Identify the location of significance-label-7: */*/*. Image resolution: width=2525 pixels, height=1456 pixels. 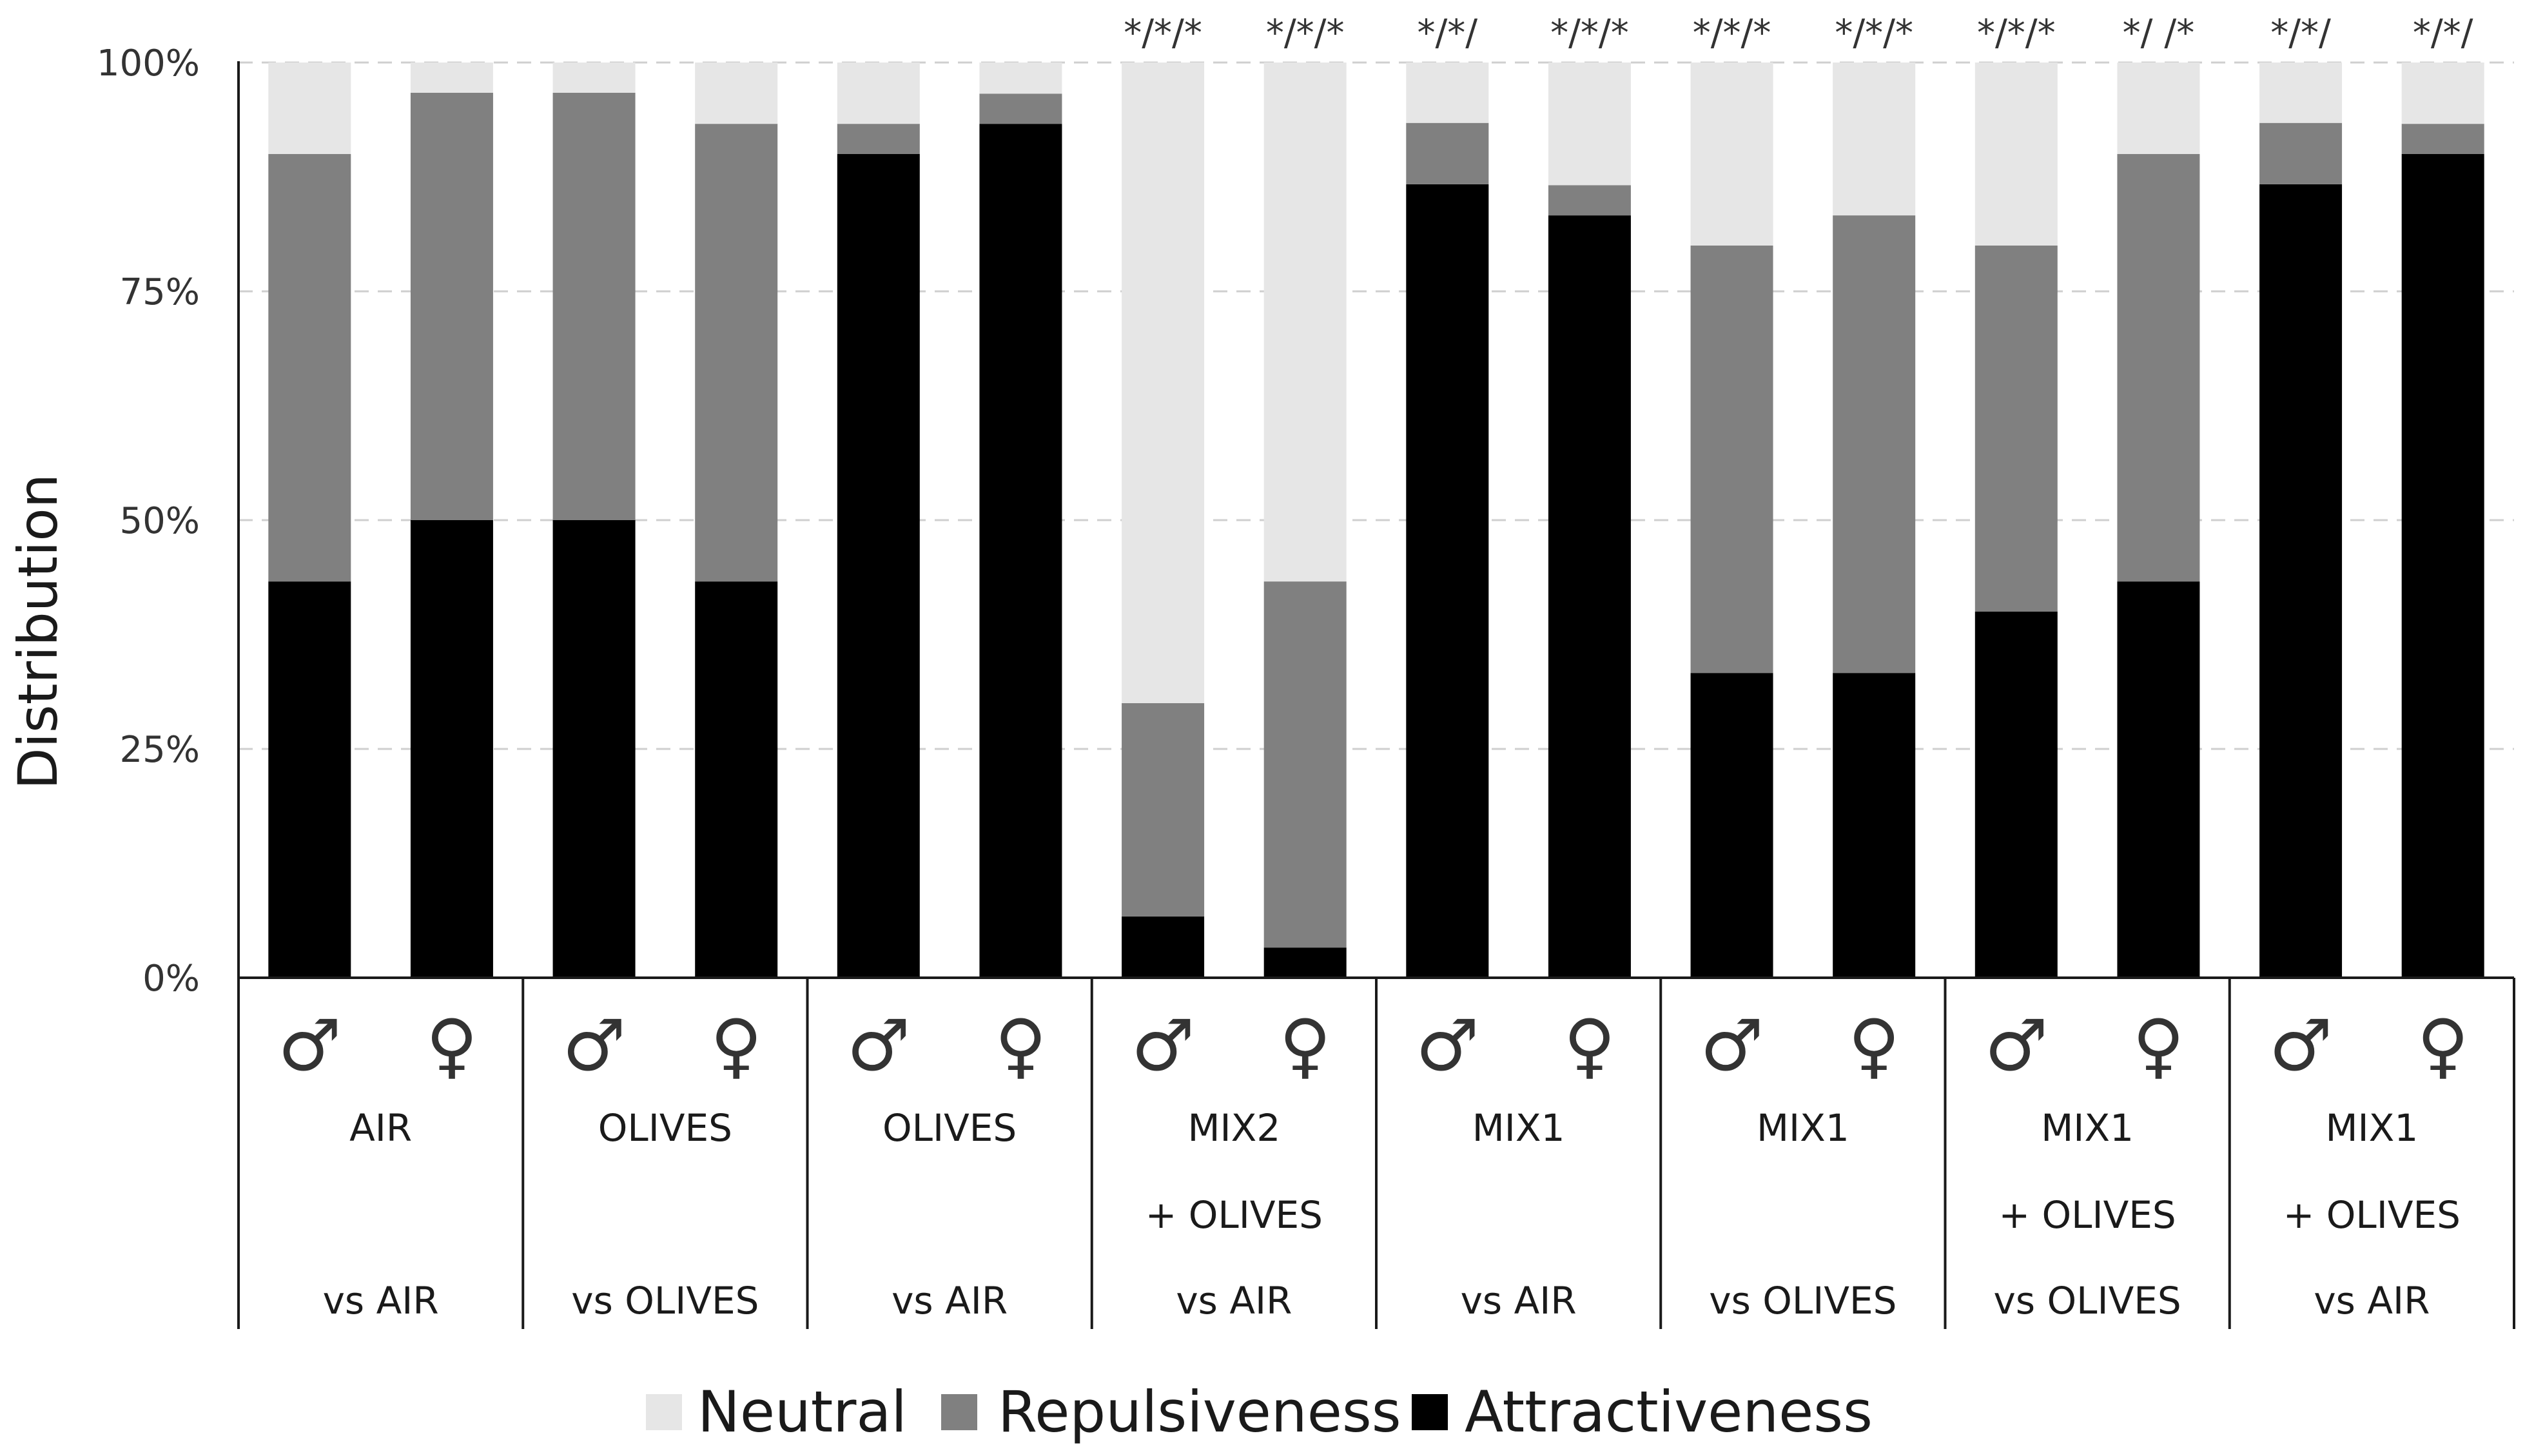
(1163, 33).